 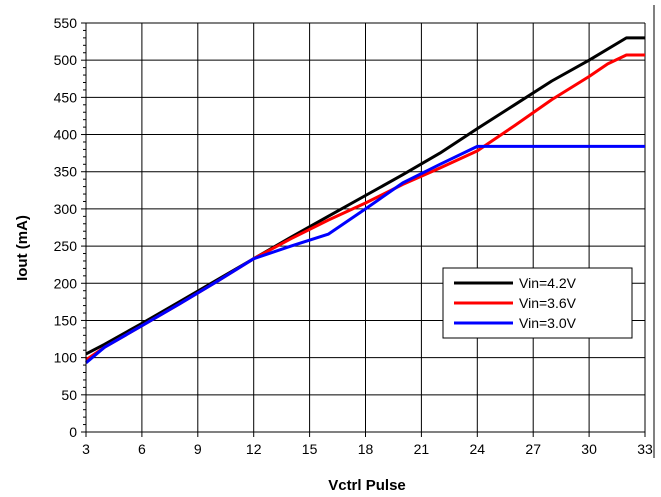 I want to click on y-tick-label: 550, so click(x=66, y=23).